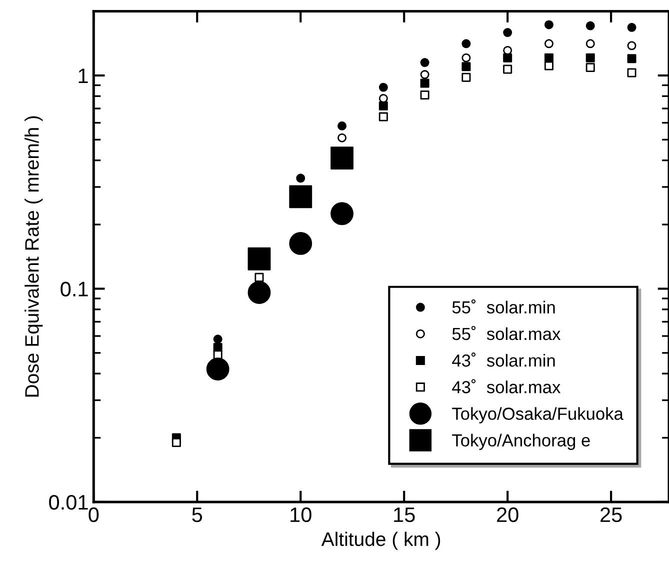 This screenshot has width=669, height=564. I want to click on x-tick-label: 25, so click(611, 514).